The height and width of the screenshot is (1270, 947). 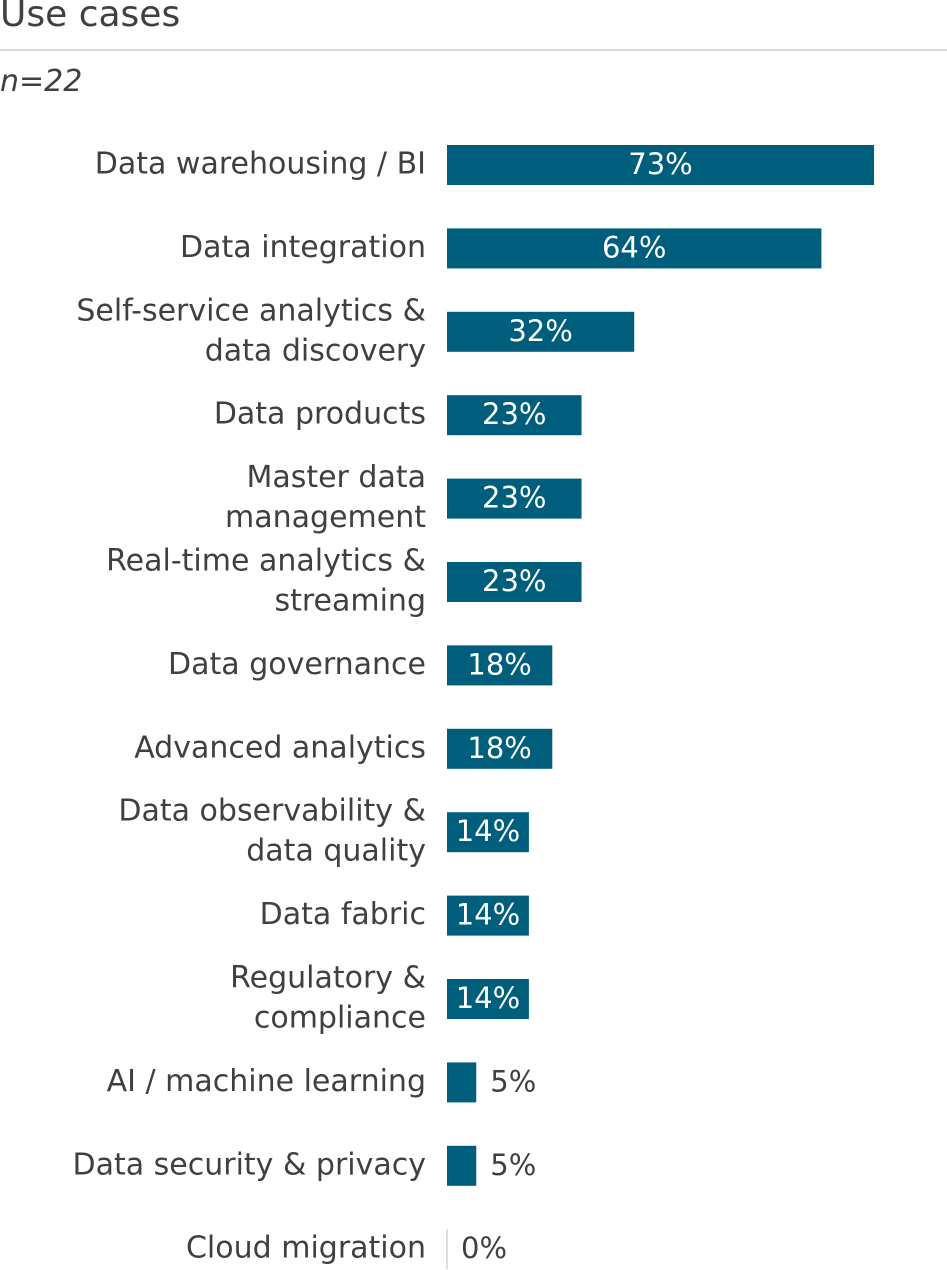 I want to click on category-label: Cloud migration, so click(x=306, y=1248).